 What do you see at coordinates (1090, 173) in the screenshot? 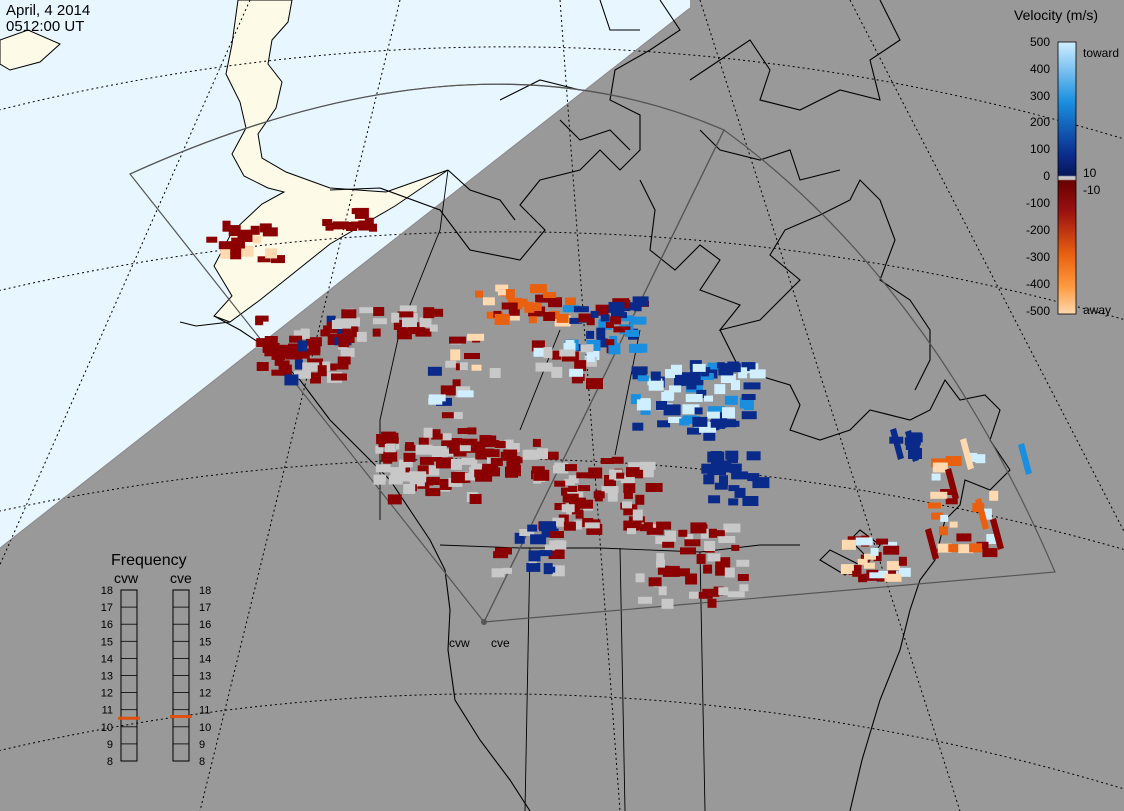
I see `colorbar-tick: 10` at bounding box center [1090, 173].